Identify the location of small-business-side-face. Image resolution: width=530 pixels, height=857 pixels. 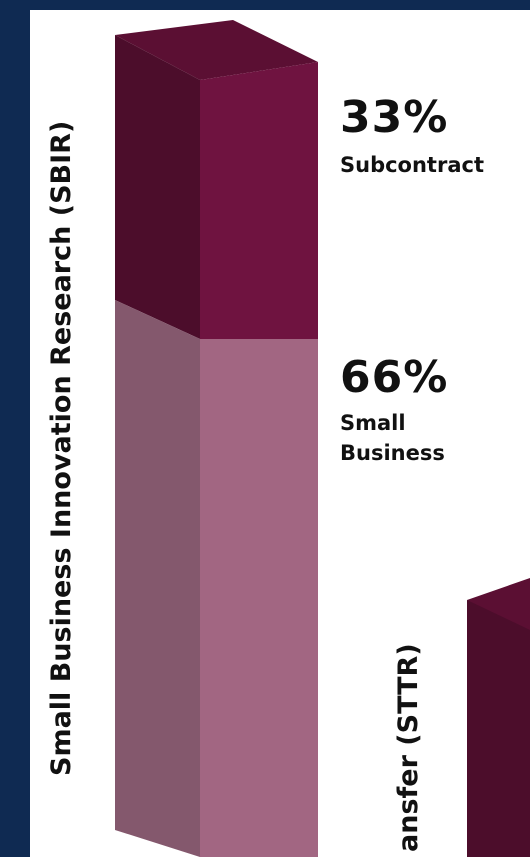
(157, 578).